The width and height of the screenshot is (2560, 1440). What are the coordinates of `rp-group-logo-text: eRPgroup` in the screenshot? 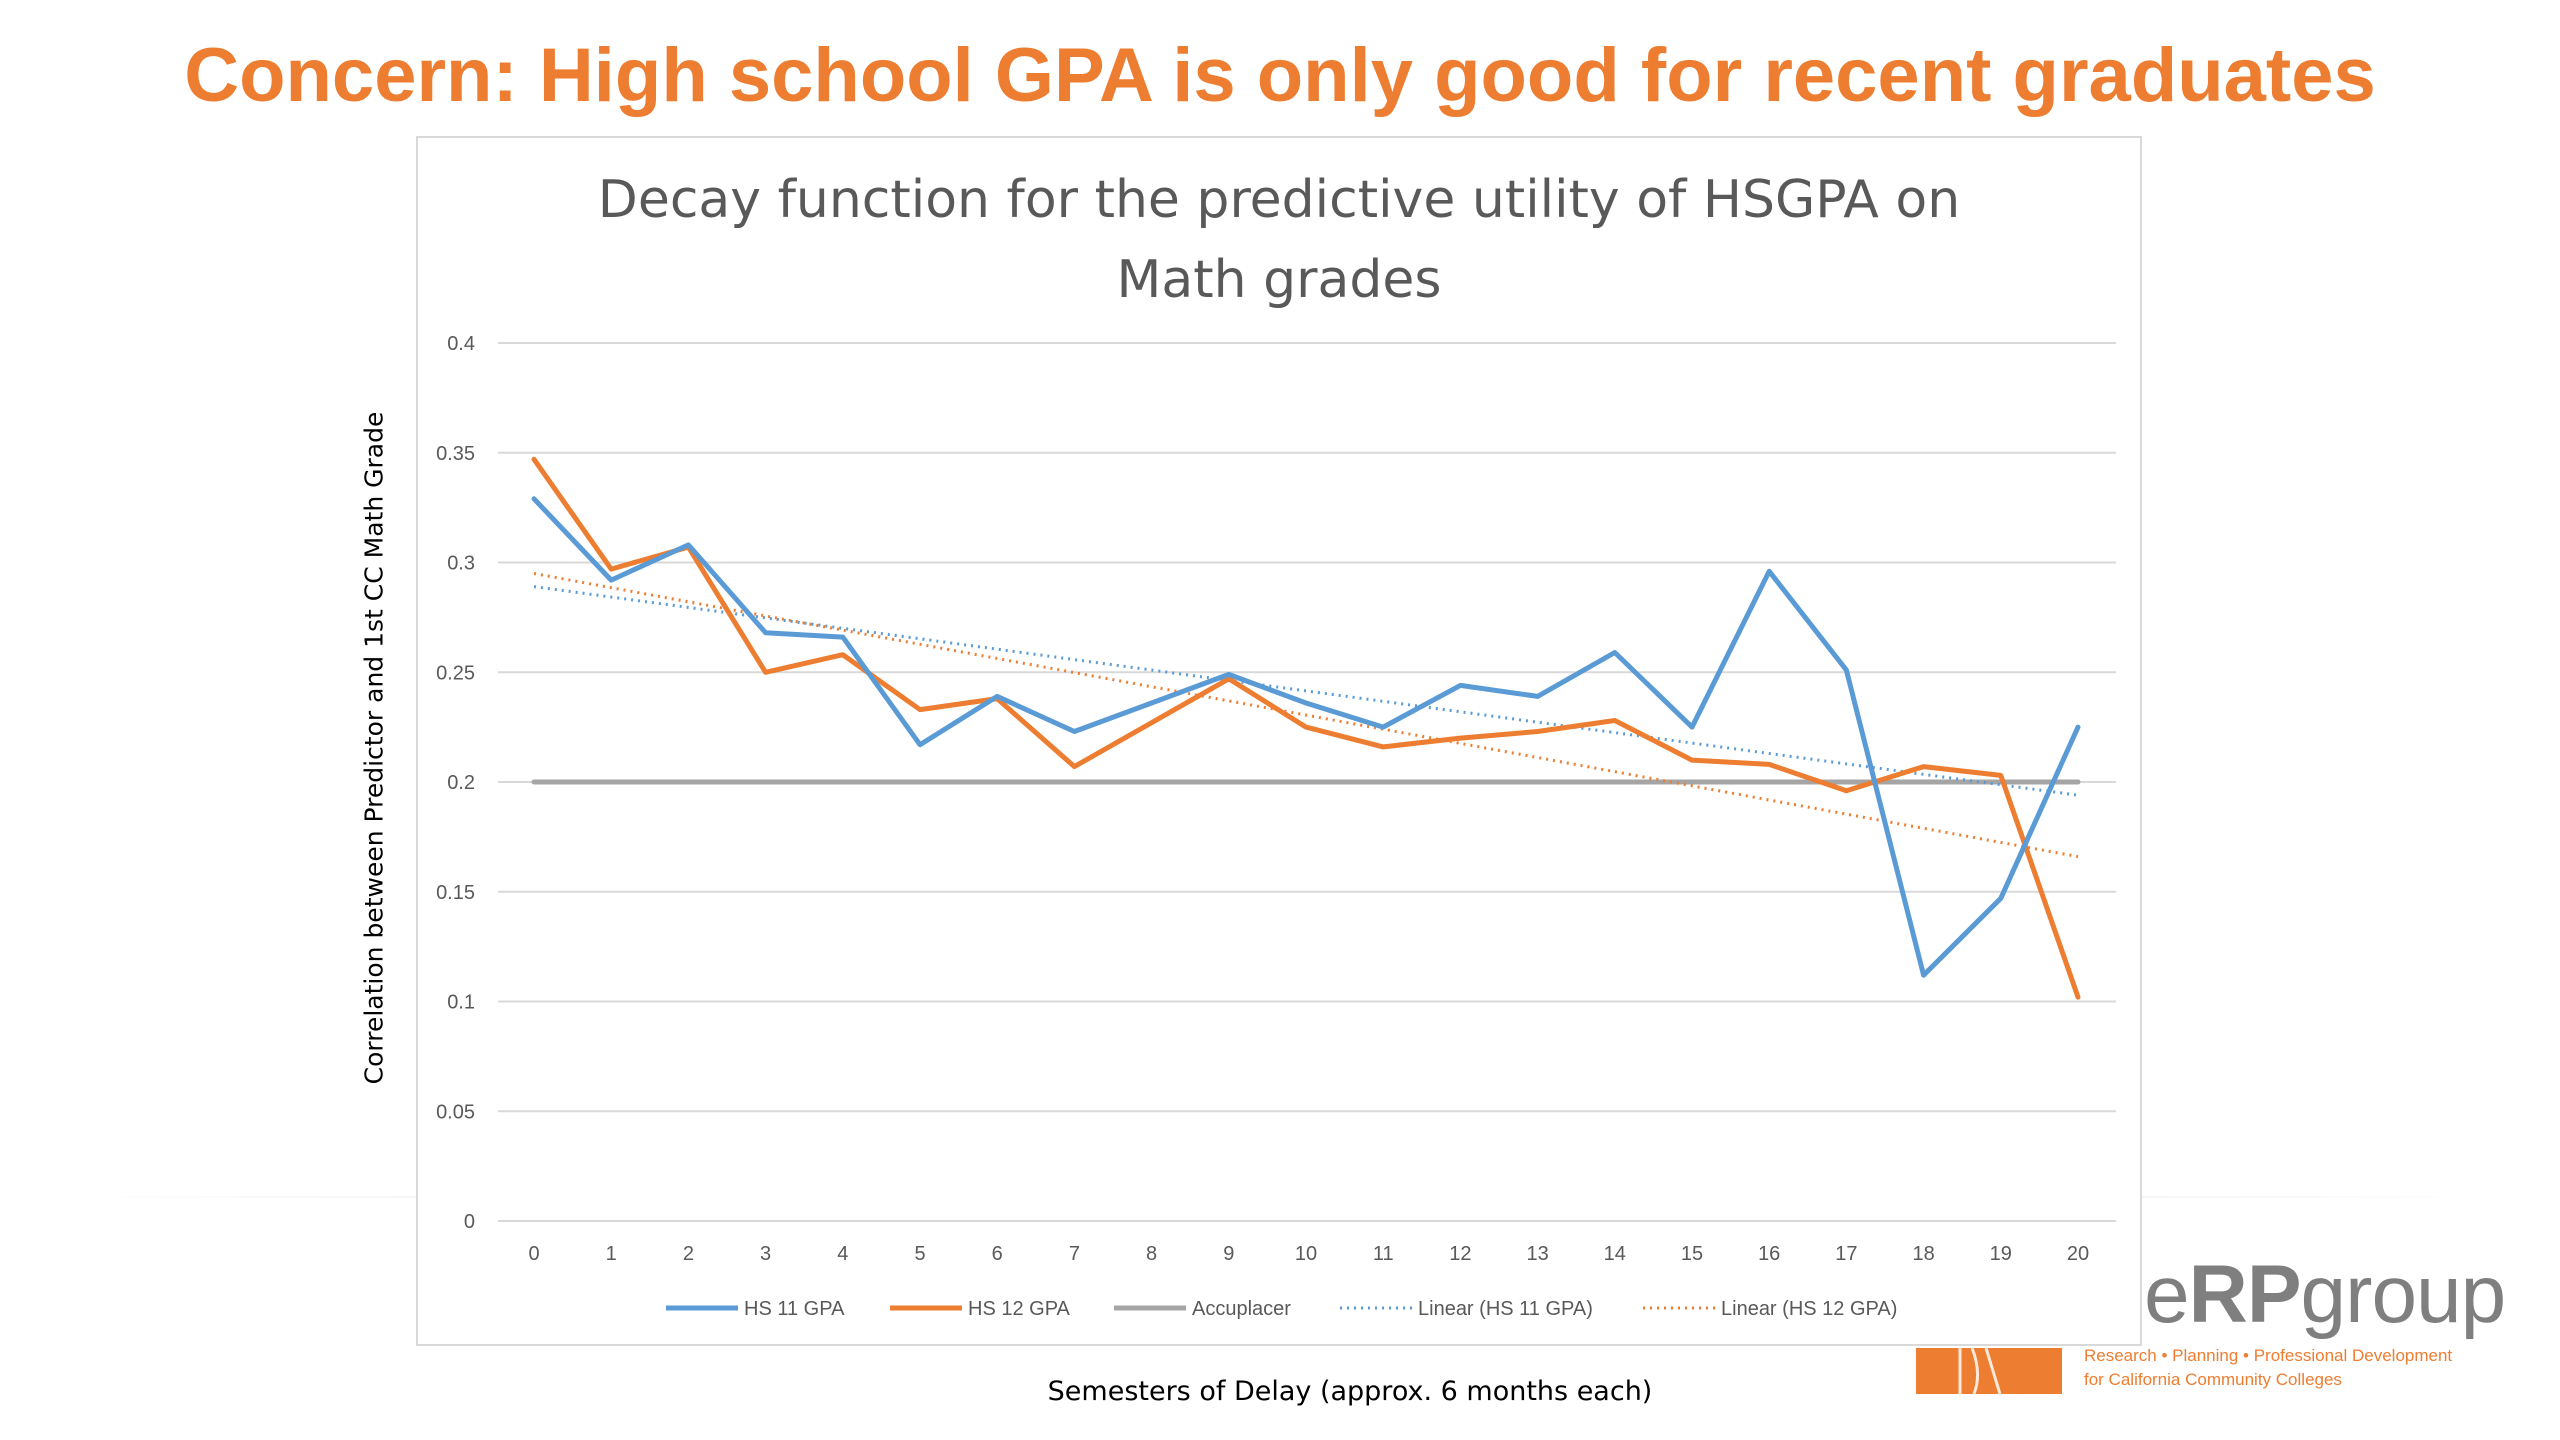 It's located at (2325, 1294).